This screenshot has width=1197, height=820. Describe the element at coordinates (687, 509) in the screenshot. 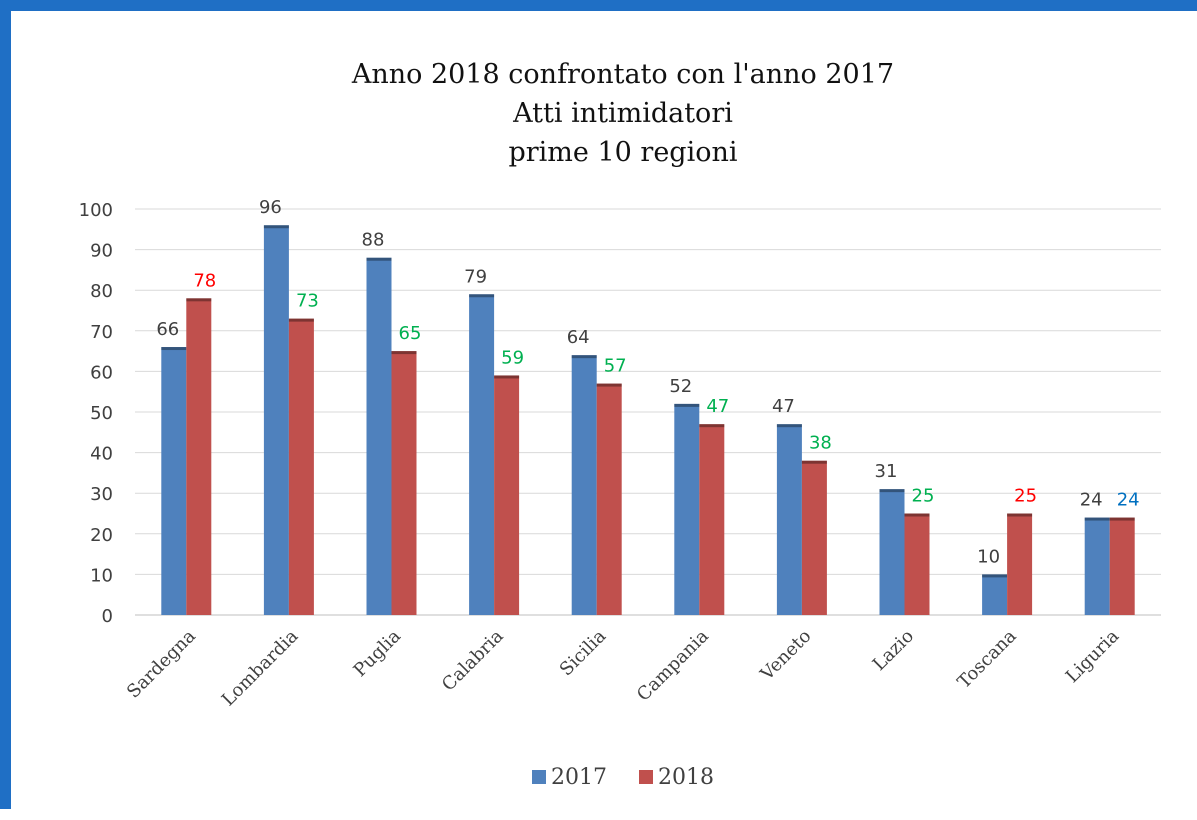

I see `bar-2017-campania` at that location.